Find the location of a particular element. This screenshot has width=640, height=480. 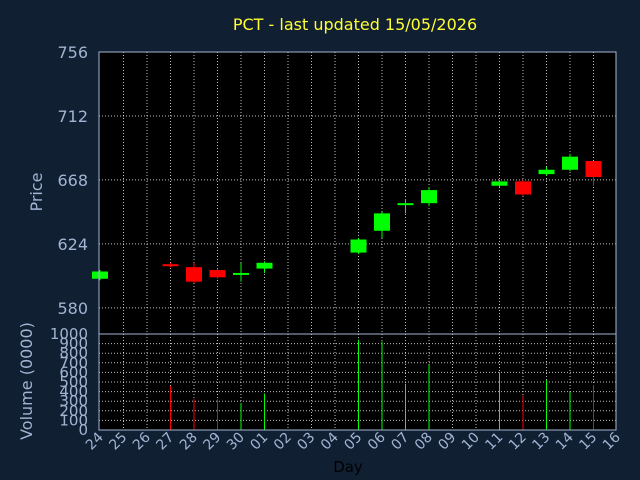

x-tick-label: 05 is located at coordinates (353, 442).